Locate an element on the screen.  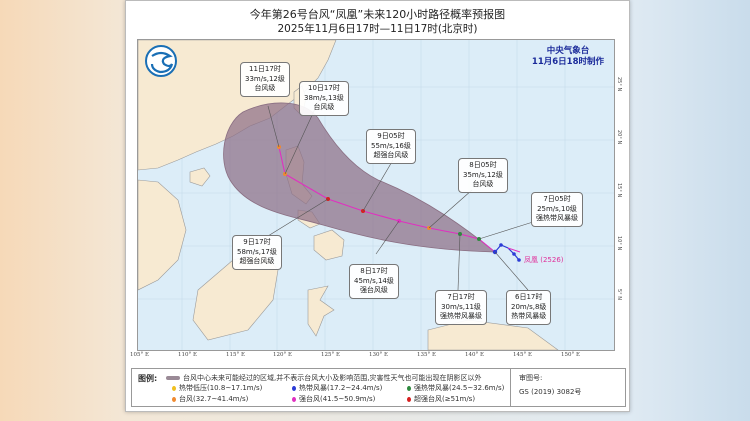
probability-cone is located at coordinates (360, 177).